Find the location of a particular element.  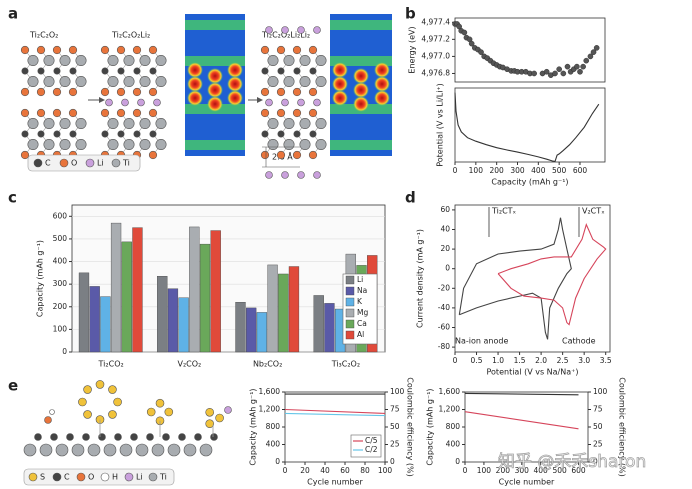

x-tick-label: Nb₂CO₂ is located at coordinates (267, 364).